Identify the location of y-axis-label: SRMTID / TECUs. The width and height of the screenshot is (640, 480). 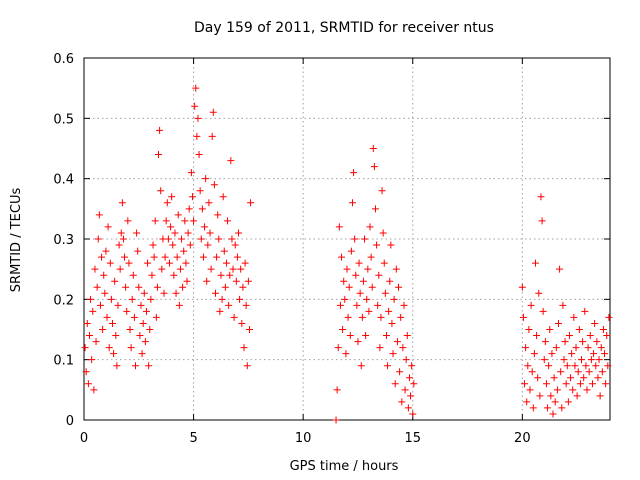
(16, 240).